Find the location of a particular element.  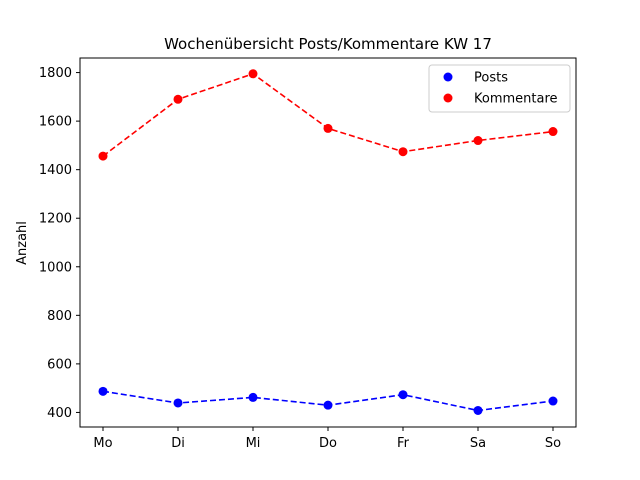

y-tick-label: 800 is located at coordinates (59, 316).